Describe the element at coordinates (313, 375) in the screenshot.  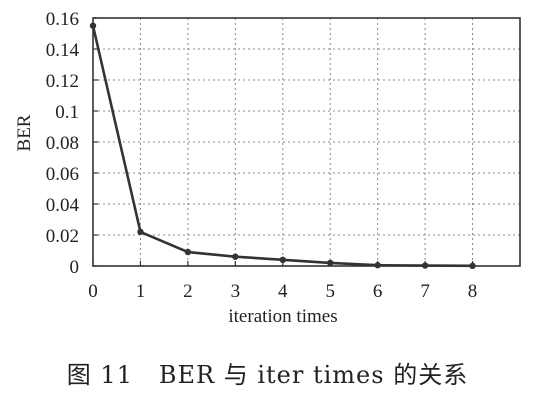
I see `caption-text: BER 与 iter times 的关系` at that location.